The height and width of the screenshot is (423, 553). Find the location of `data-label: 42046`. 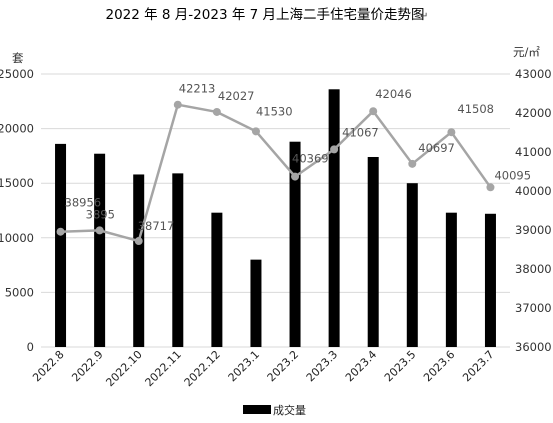

data-label: 42046 is located at coordinates (393, 94).